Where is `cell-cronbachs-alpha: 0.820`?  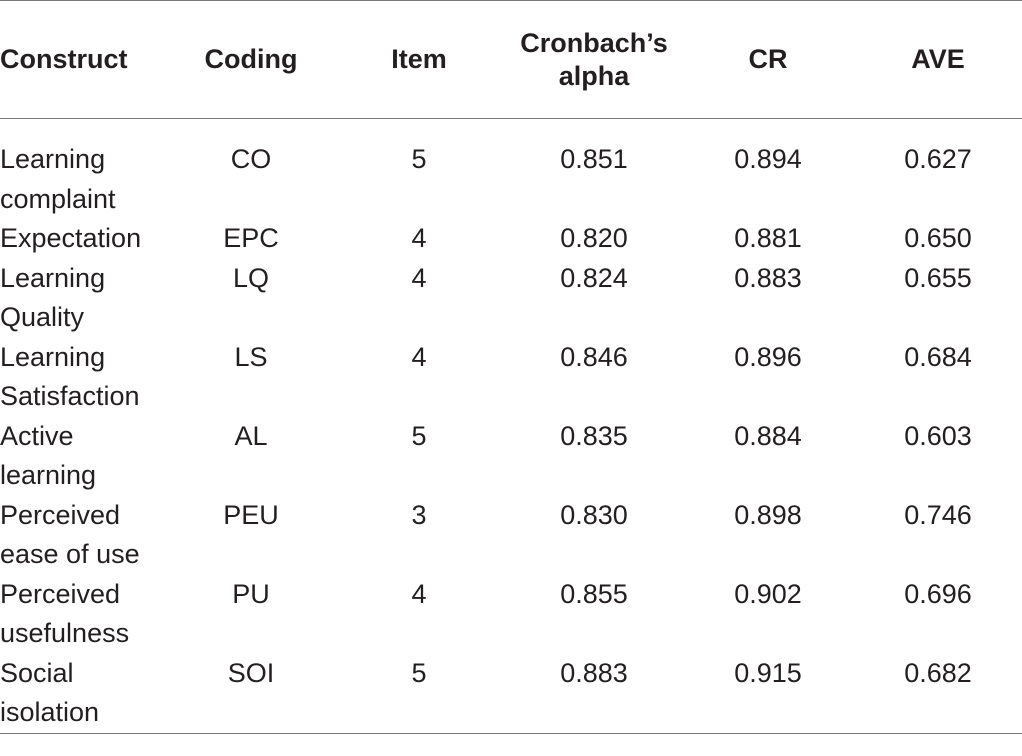 cell-cronbachs-alpha: 0.820 is located at coordinates (594, 238).